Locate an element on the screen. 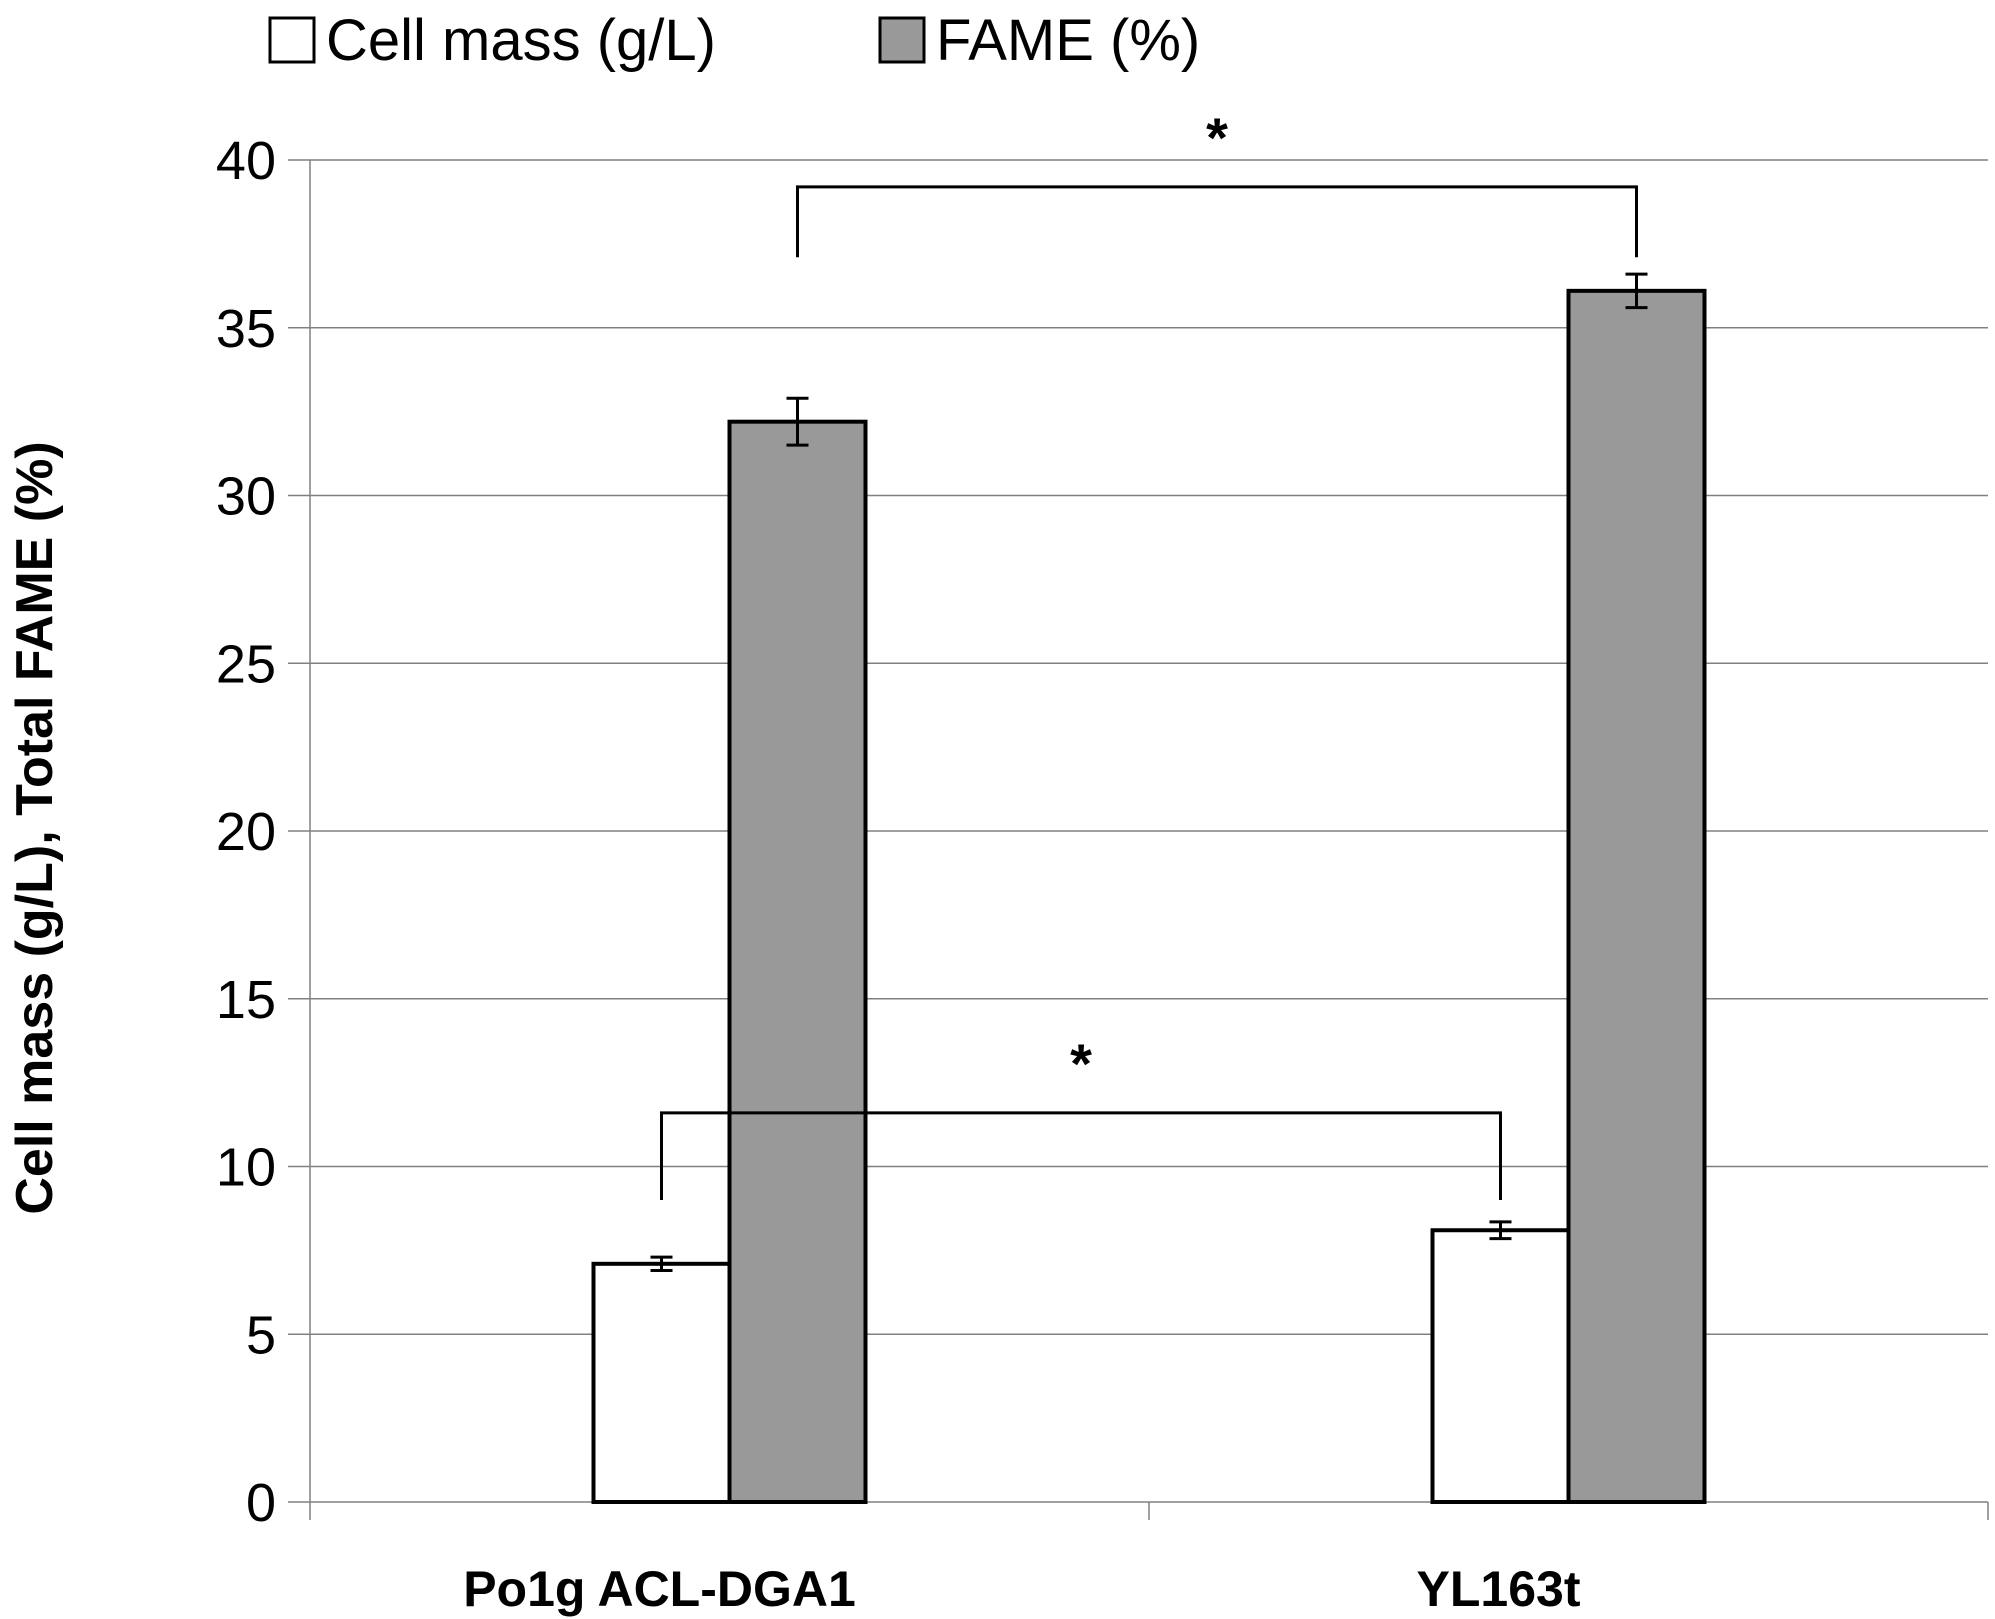 The width and height of the screenshot is (1995, 1619). y-tick-label: 5 is located at coordinates (261, 1335).